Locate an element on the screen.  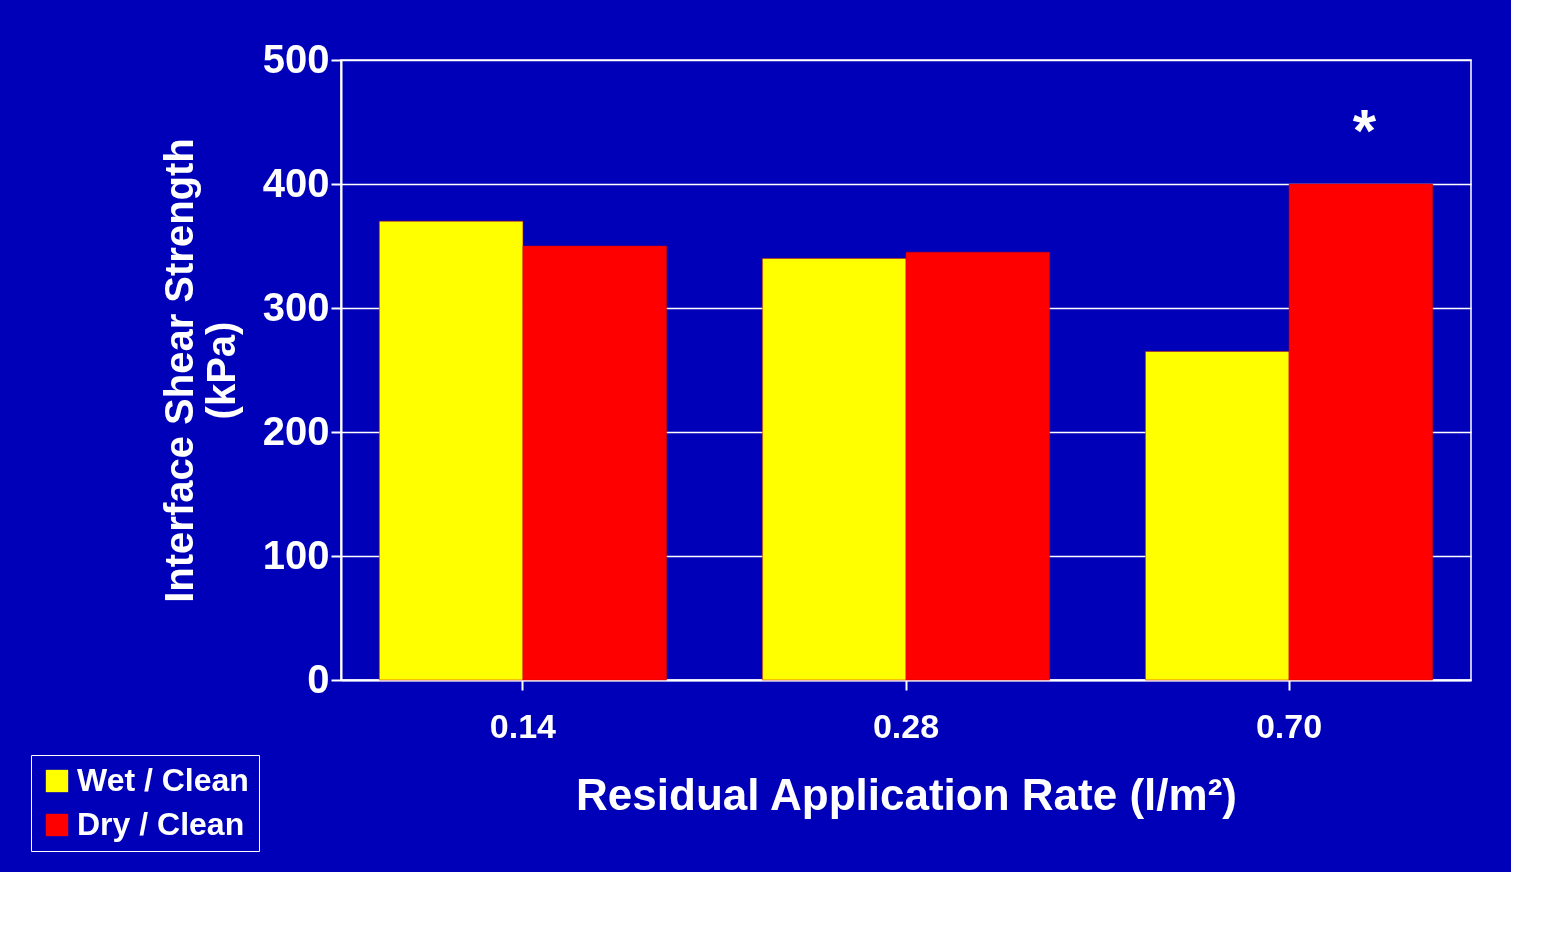
y-tick-label: 0 is located at coordinates (318, 678).